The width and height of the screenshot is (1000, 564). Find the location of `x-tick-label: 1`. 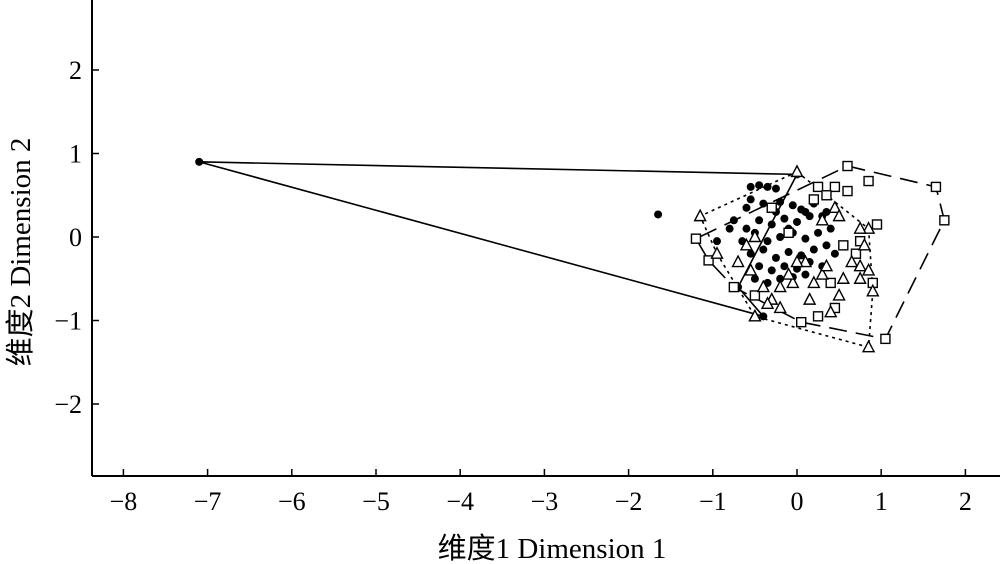

x-tick-label: 1 is located at coordinates (881, 501).